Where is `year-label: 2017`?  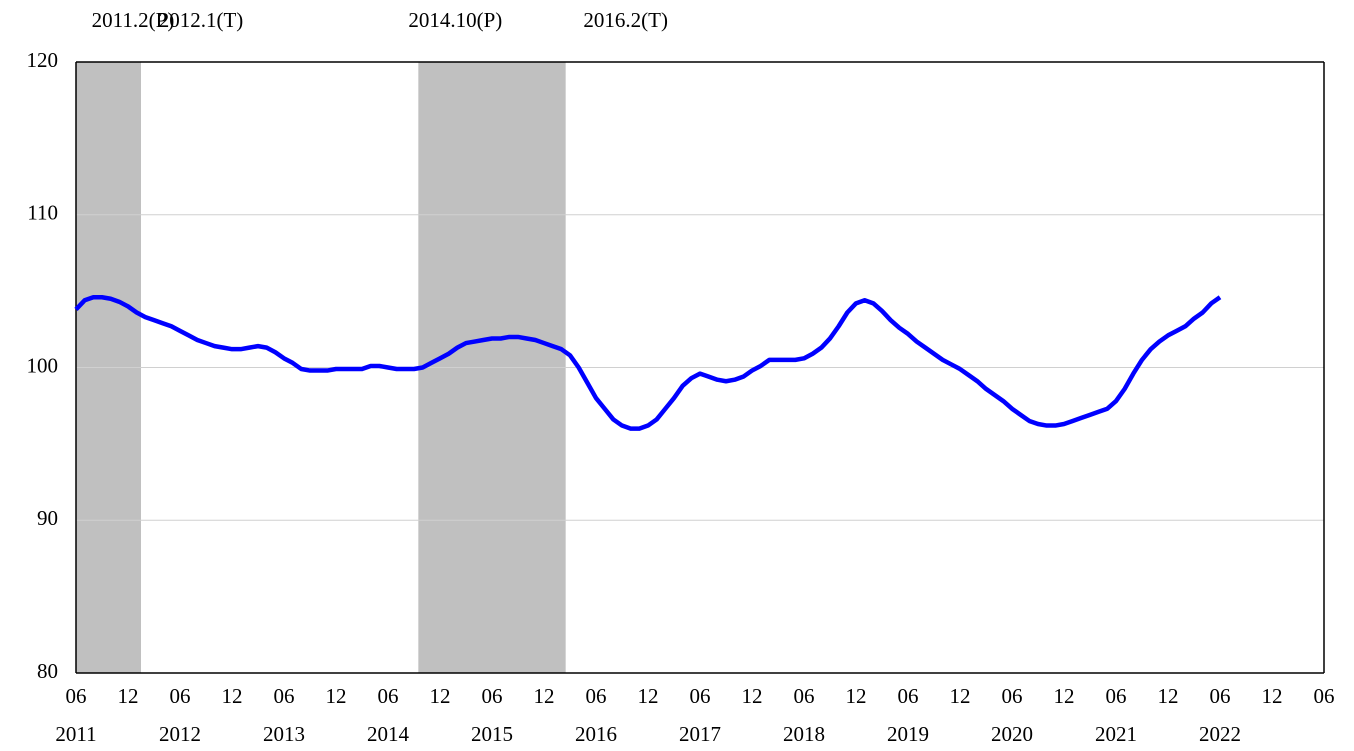 year-label: 2017 is located at coordinates (700, 734).